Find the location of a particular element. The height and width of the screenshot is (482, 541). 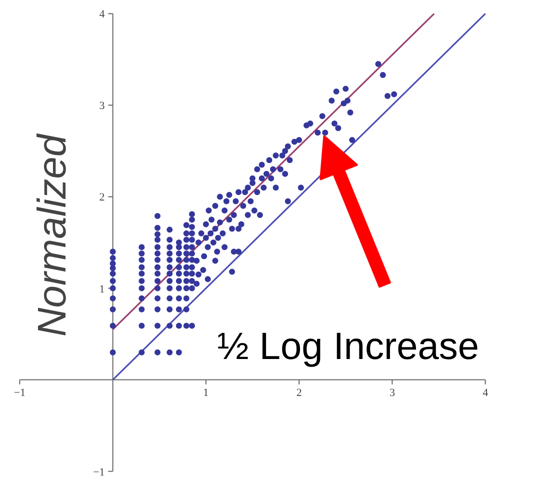

y-tick-label: 2 is located at coordinates (102, 198).